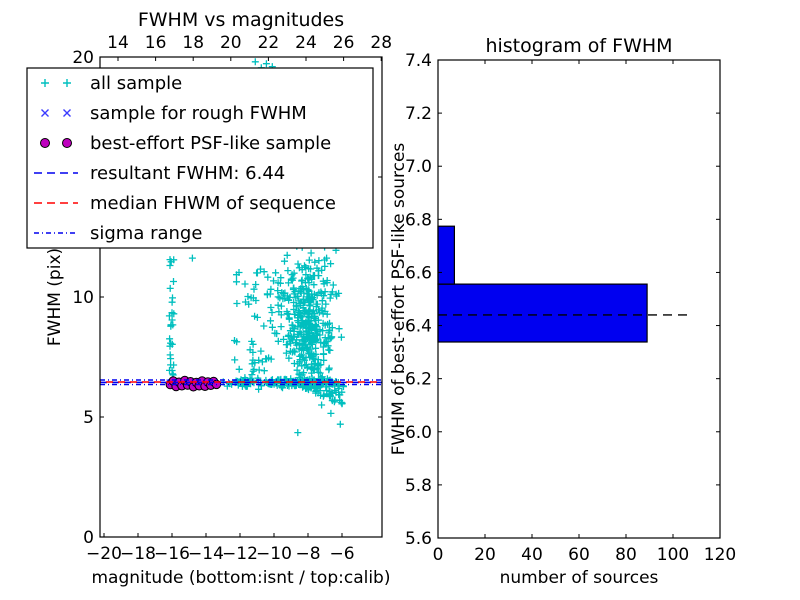 Image resolution: width=800 pixels, height=600 pixels. What do you see at coordinates (193, 43) in the screenshot?
I see `x-tick-label-calib: 18` at bounding box center [193, 43].